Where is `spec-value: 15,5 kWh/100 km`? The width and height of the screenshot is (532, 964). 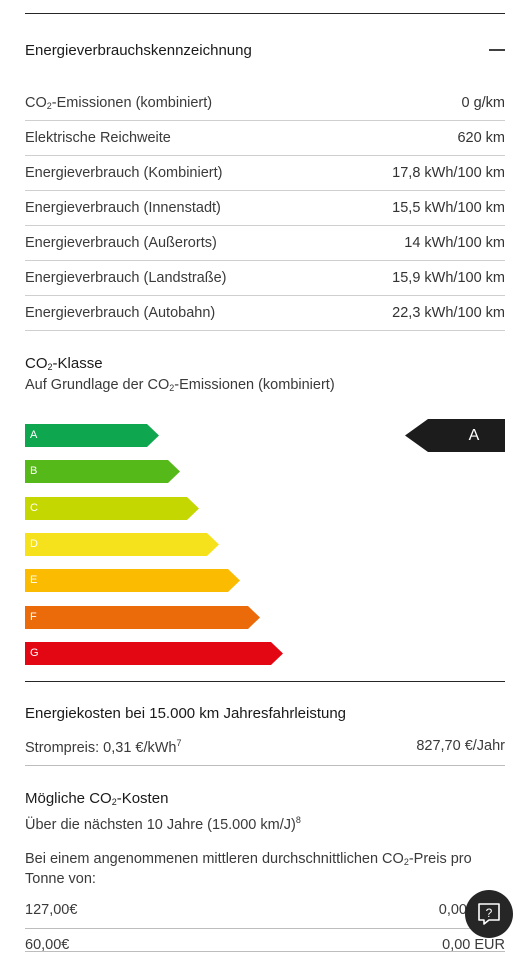 spec-value: 15,5 kWh/100 km is located at coordinates (448, 208).